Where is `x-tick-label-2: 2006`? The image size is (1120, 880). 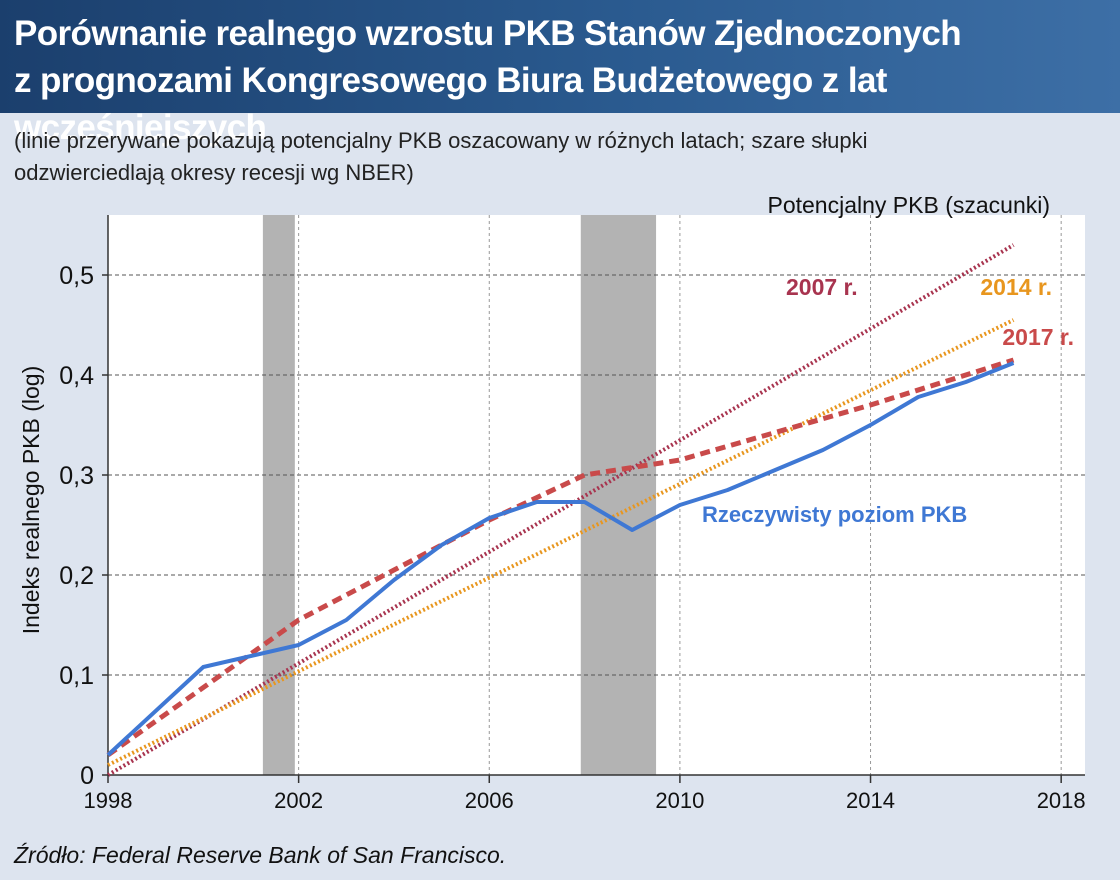 x-tick-label-2: 2006 is located at coordinates (489, 800).